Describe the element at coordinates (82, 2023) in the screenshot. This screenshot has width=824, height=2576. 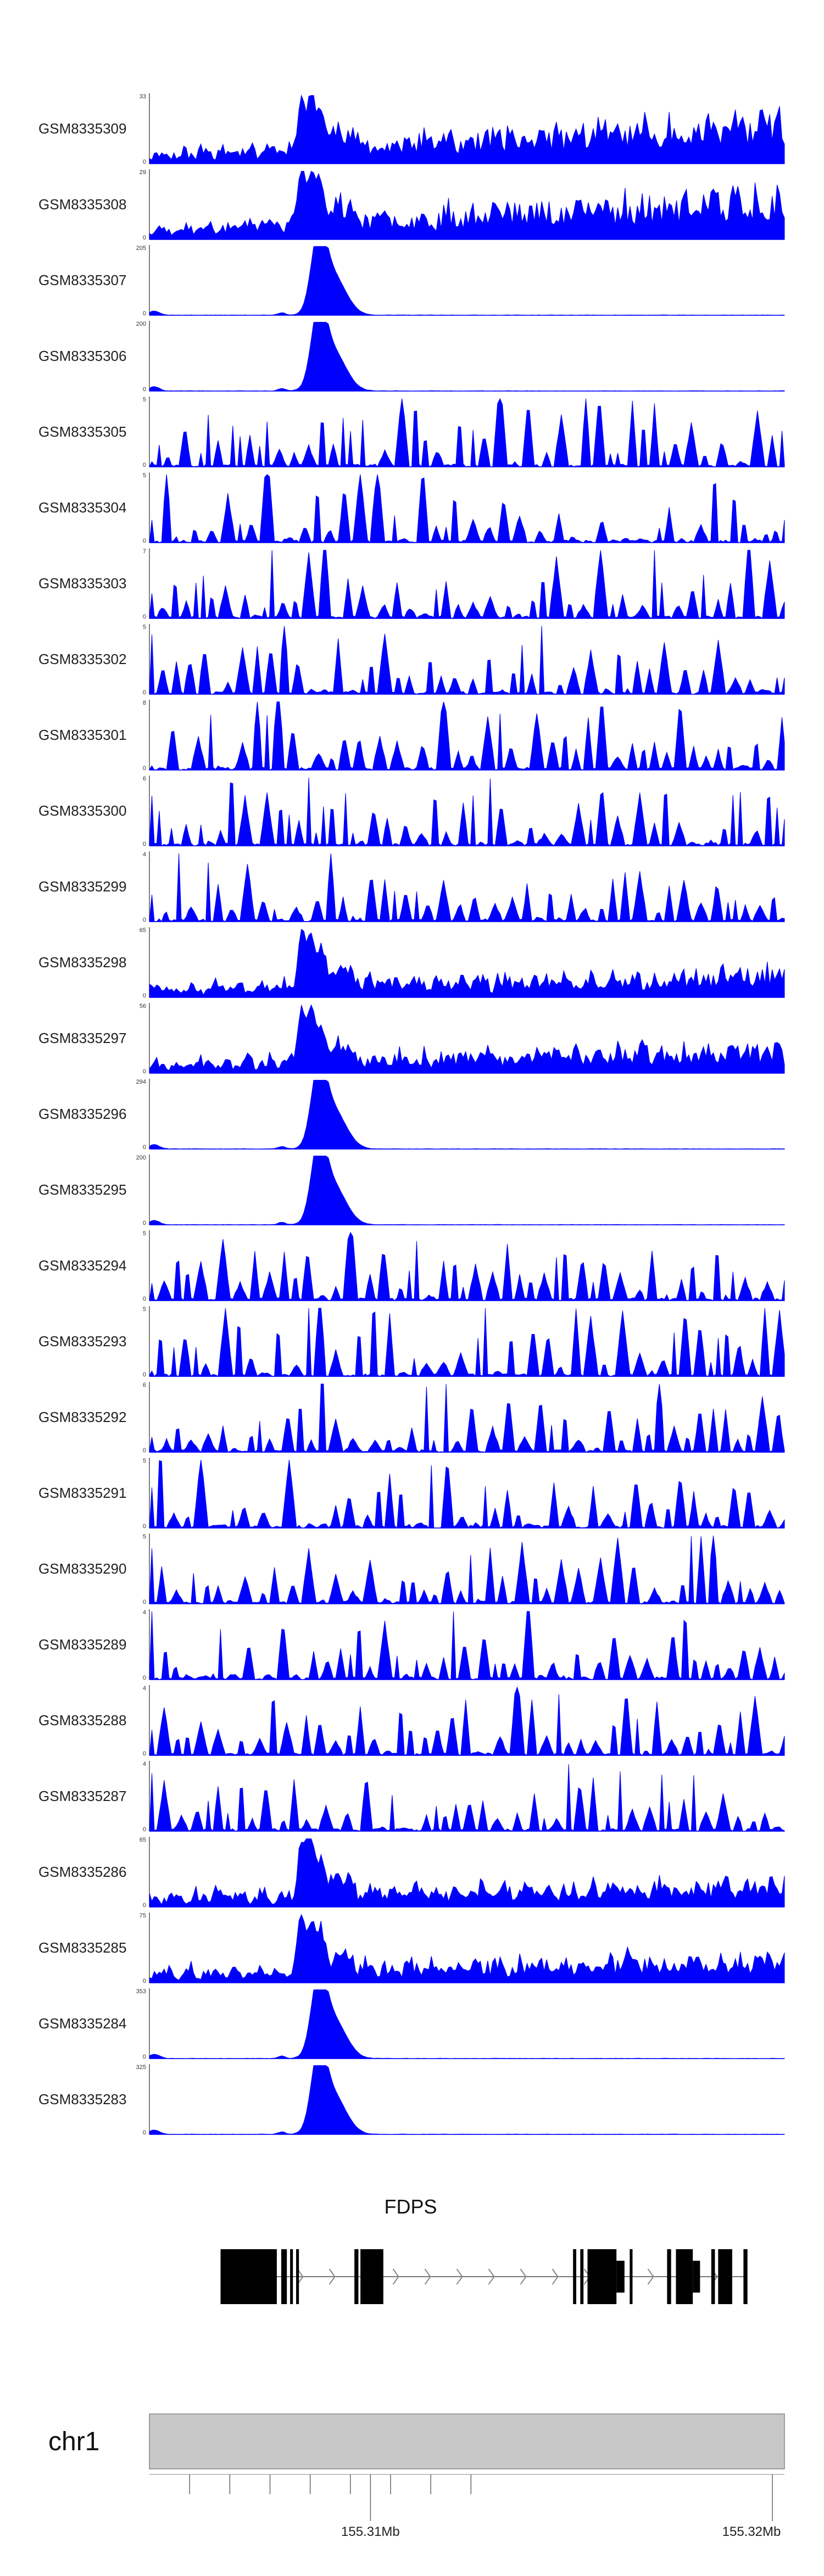
I see `track-label: GSM8335284` at that location.